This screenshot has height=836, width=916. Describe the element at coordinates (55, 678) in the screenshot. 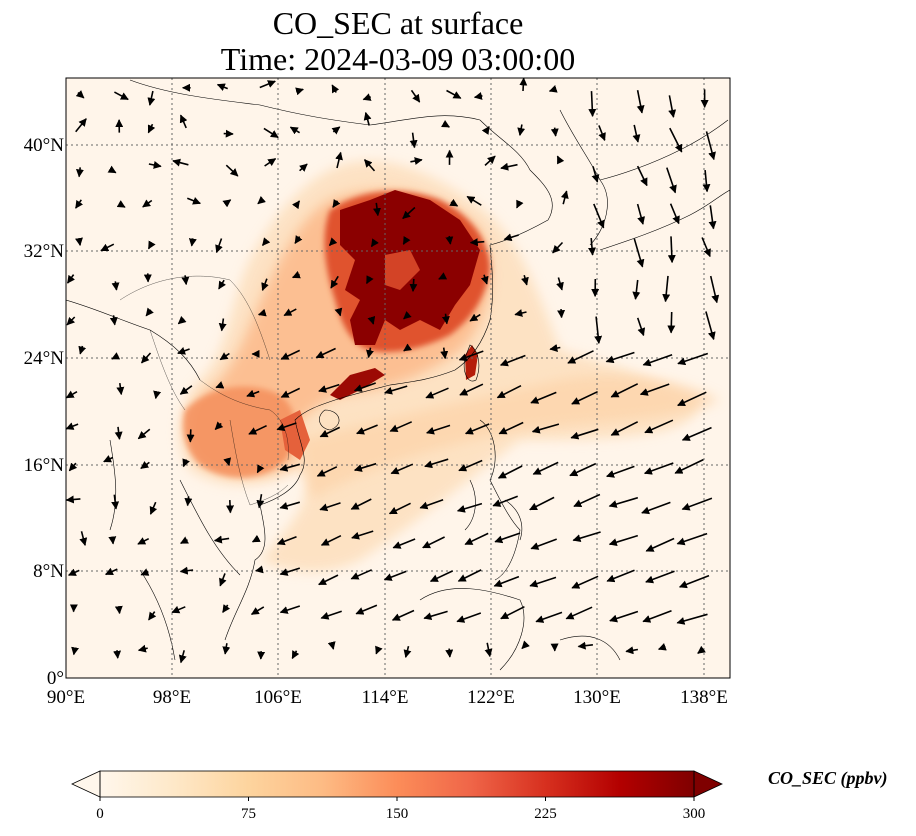

I see `y-tick-label: 0°` at that location.